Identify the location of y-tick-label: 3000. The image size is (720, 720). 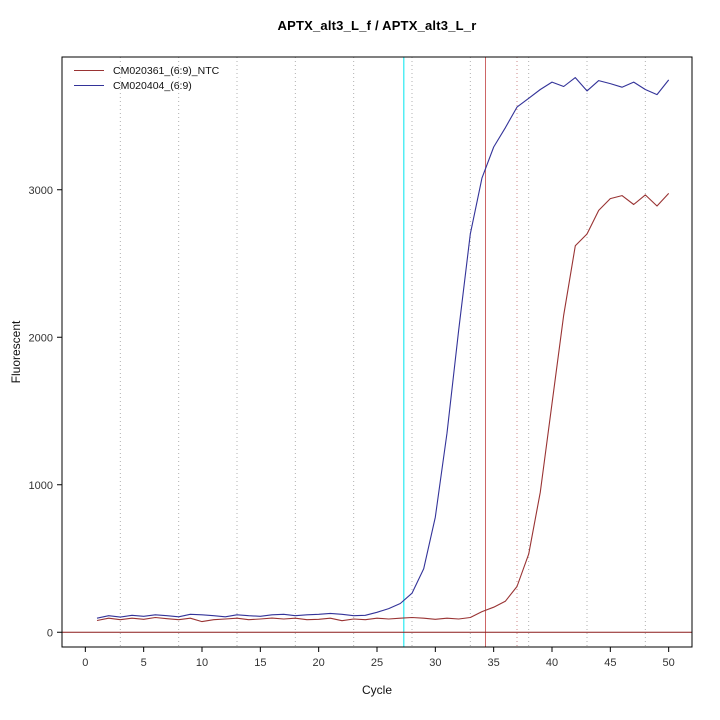
(41, 191).